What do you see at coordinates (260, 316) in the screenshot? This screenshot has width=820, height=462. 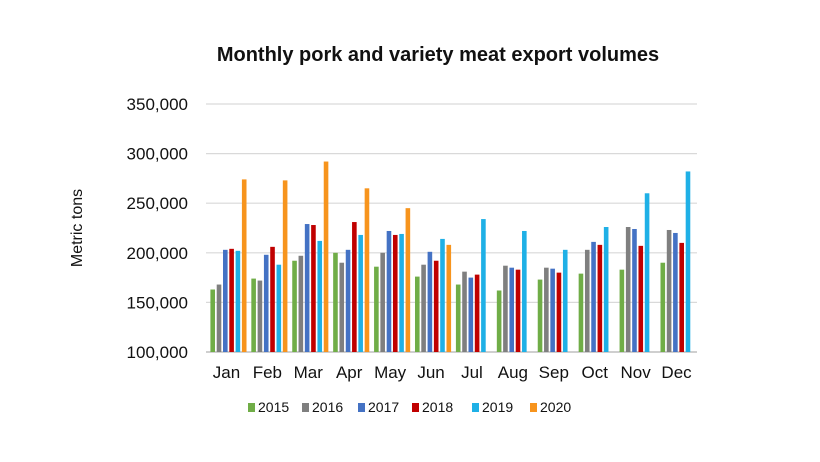 I see `bar-2016-Feb` at bounding box center [260, 316].